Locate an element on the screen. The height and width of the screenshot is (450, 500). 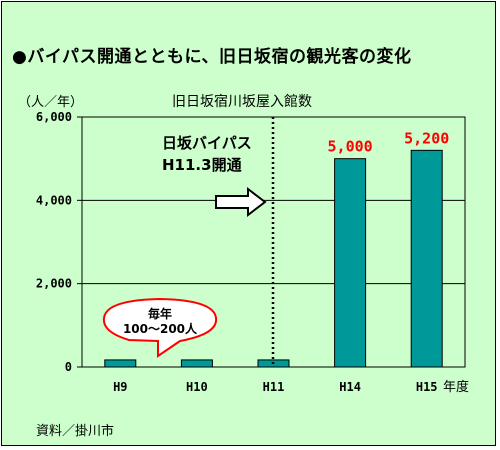
bar-h14 is located at coordinates (350, 263).